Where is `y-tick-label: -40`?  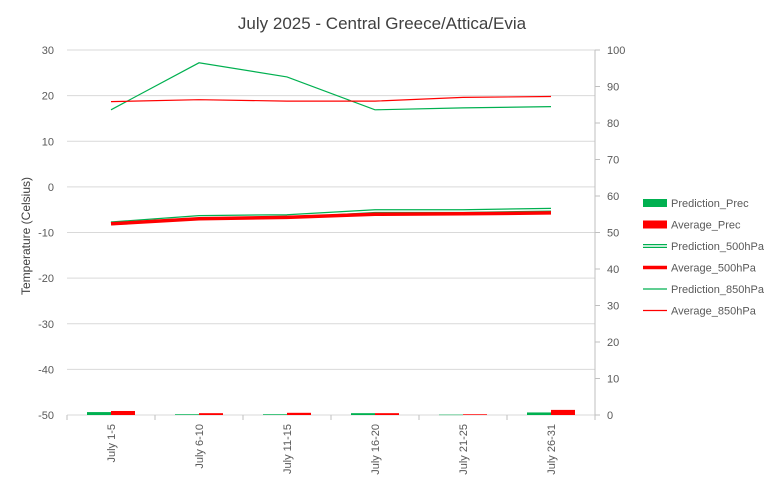
y-tick-label: -40 is located at coordinates (46, 370).